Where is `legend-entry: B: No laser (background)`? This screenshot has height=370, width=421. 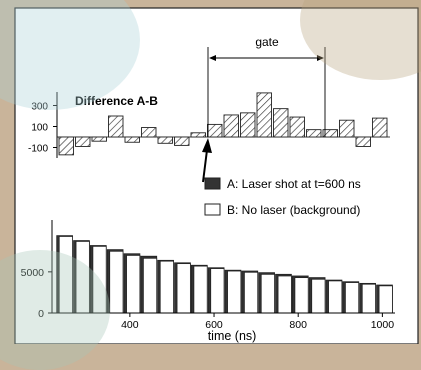 legend-entry: B: No laser (background) is located at coordinates (293, 210).